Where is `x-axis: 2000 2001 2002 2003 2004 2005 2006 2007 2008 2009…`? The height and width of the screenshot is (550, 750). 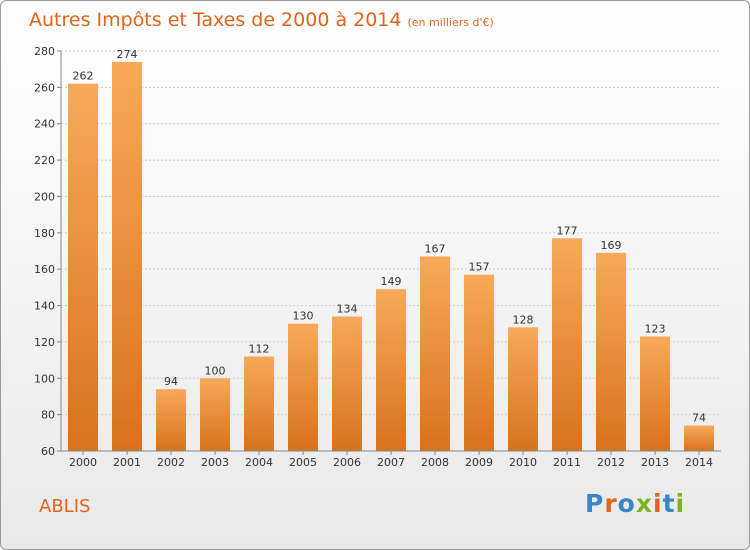
x-axis: 2000 2001 2002 2003 2004 2005 2006 2007 2008 2009… is located at coordinates (391, 459).